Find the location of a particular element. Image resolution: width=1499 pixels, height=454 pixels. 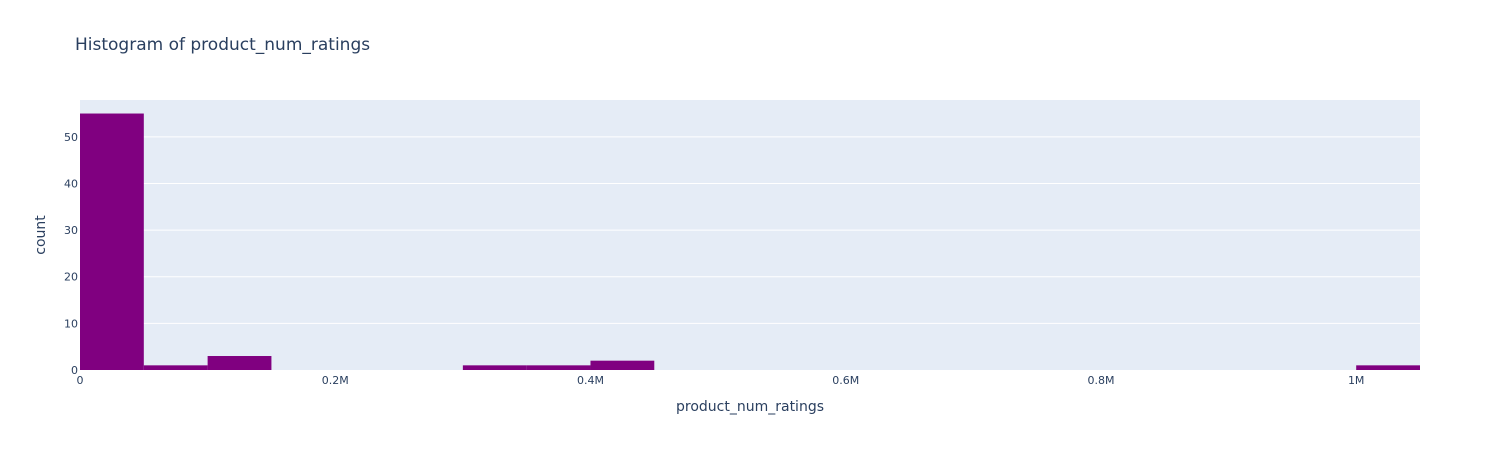

chart-title: Histogram of product_num_ratings is located at coordinates (222, 45).